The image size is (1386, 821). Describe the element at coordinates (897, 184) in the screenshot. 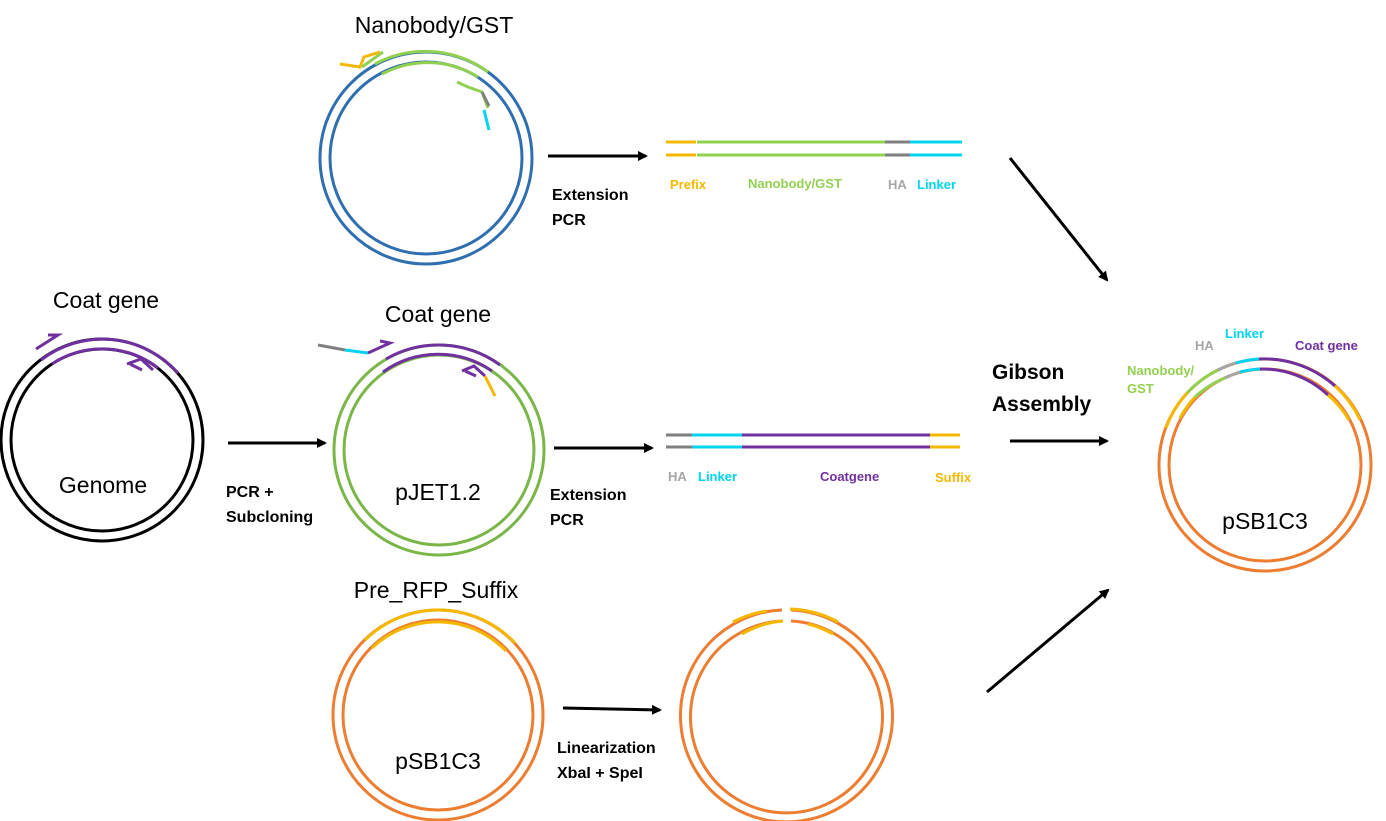

I see `fragment1-label-ha: HA` at that location.